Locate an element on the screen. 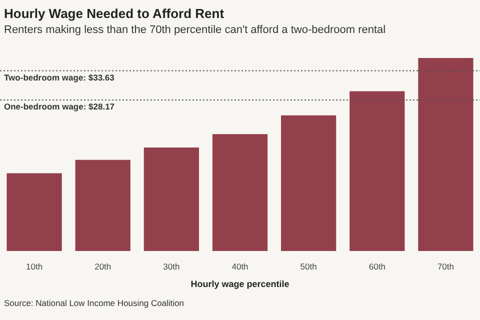 This screenshot has height=320, width=480. ref-line-label: One-bedroom wage: $28.17 is located at coordinates (59, 107).